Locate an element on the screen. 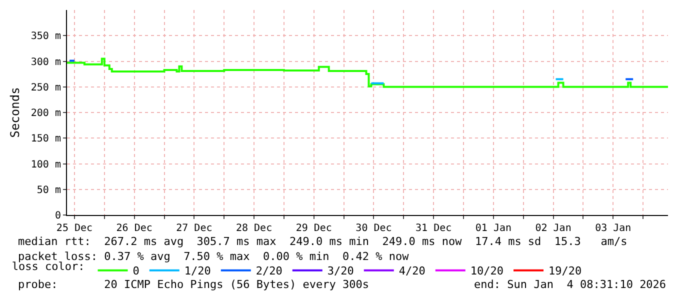 The height and width of the screenshot is (297, 697). y-tick-label: 100 m is located at coordinates (45, 164).